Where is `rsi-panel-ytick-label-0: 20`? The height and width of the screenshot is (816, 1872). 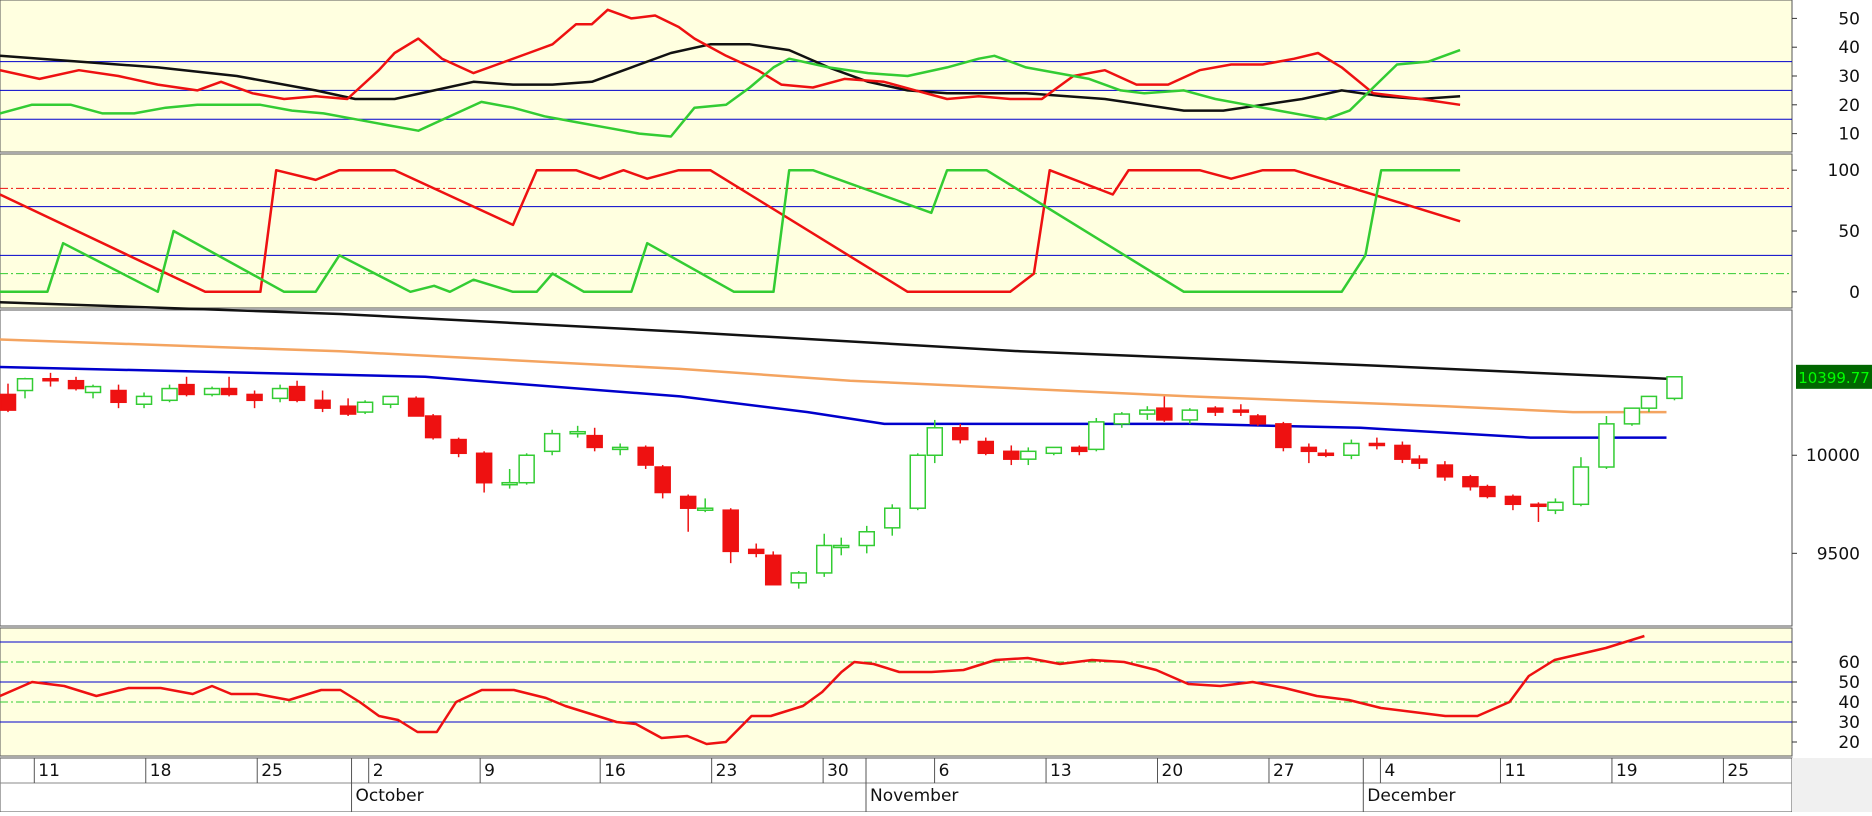 rsi-panel-ytick-label-0: 20 is located at coordinates (1849, 743).